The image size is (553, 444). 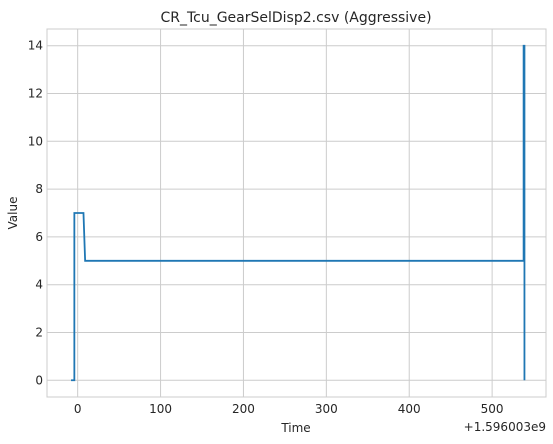 I want to click on y-ticks: 0 2 4 6 8 10 12 14, so click(x=35, y=213).